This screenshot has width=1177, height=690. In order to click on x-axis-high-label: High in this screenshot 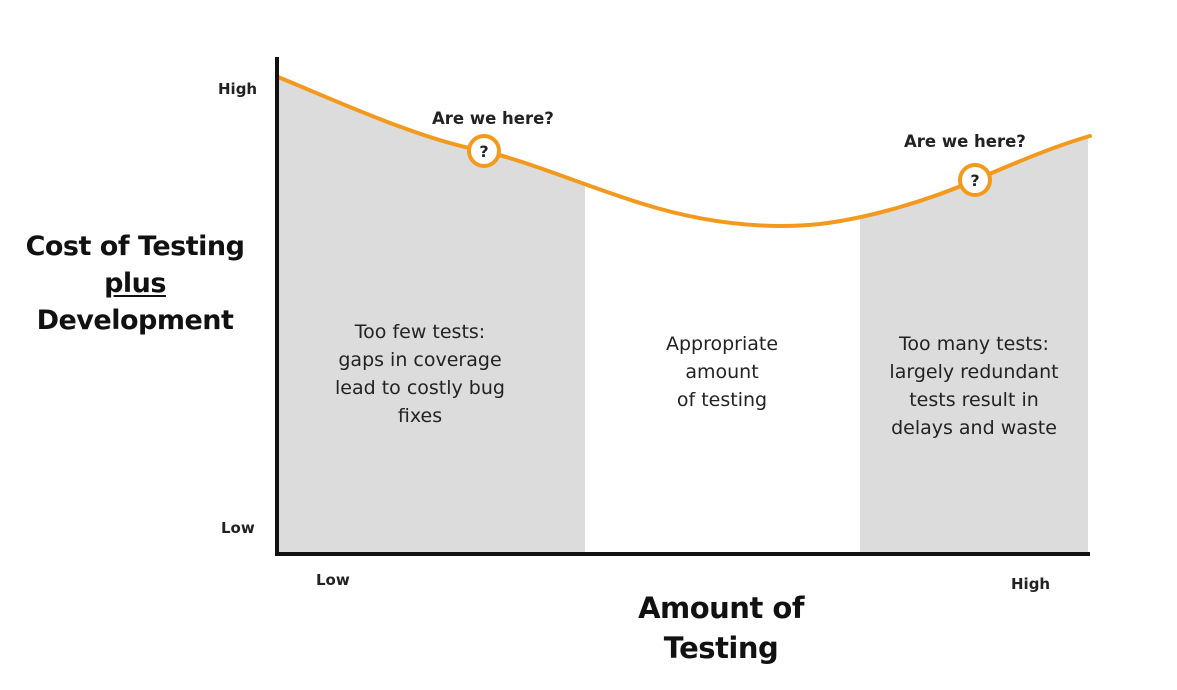, I will do `click(1031, 584)`.